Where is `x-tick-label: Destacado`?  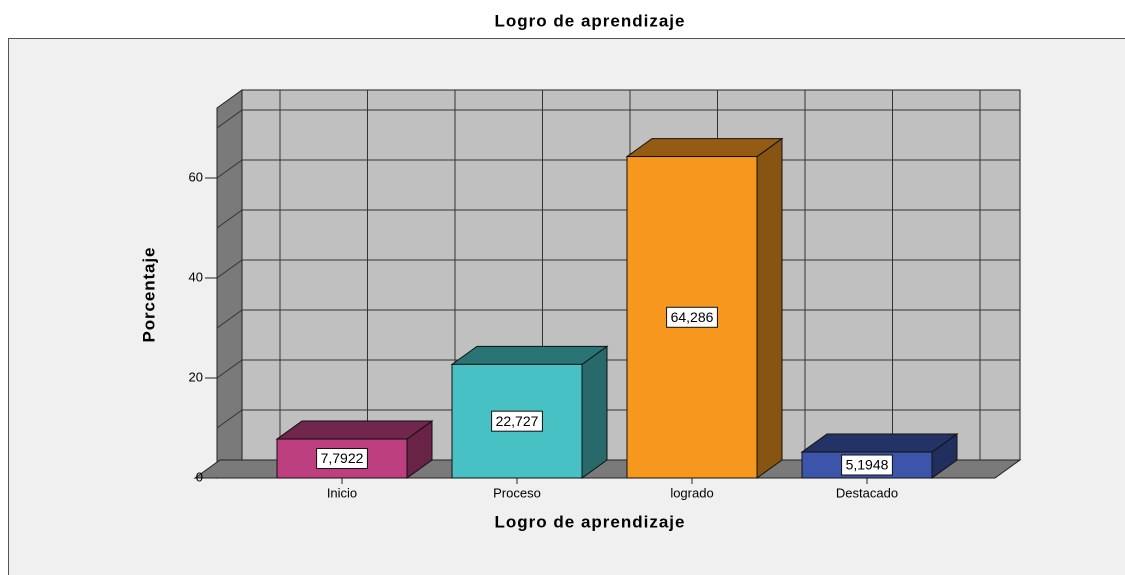
x-tick-label: Destacado is located at coordinates (867, 492).